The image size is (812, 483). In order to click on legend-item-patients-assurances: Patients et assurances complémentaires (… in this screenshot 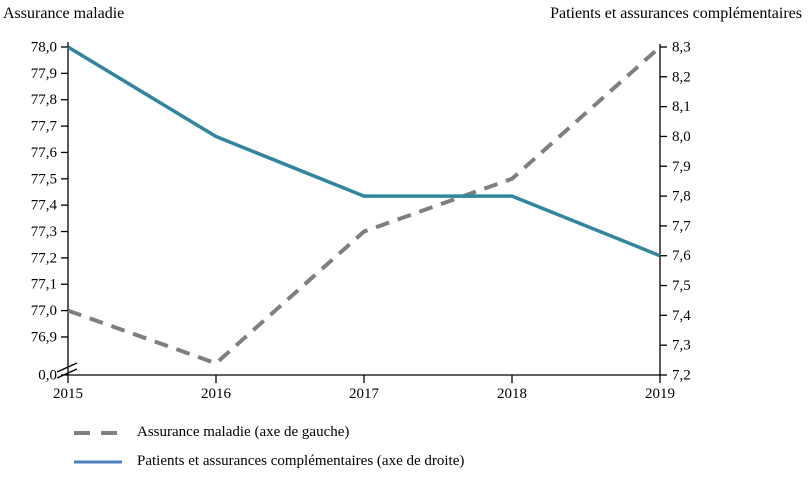, I will do `click(268, 461)`.